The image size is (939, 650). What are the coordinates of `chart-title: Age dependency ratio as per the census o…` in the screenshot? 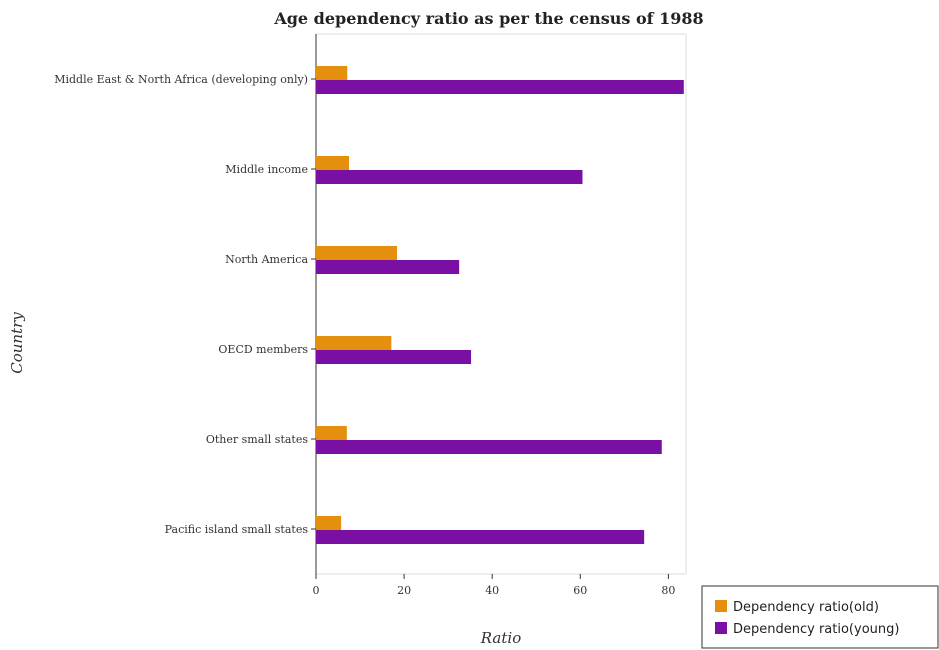 It's located at (488, 18).